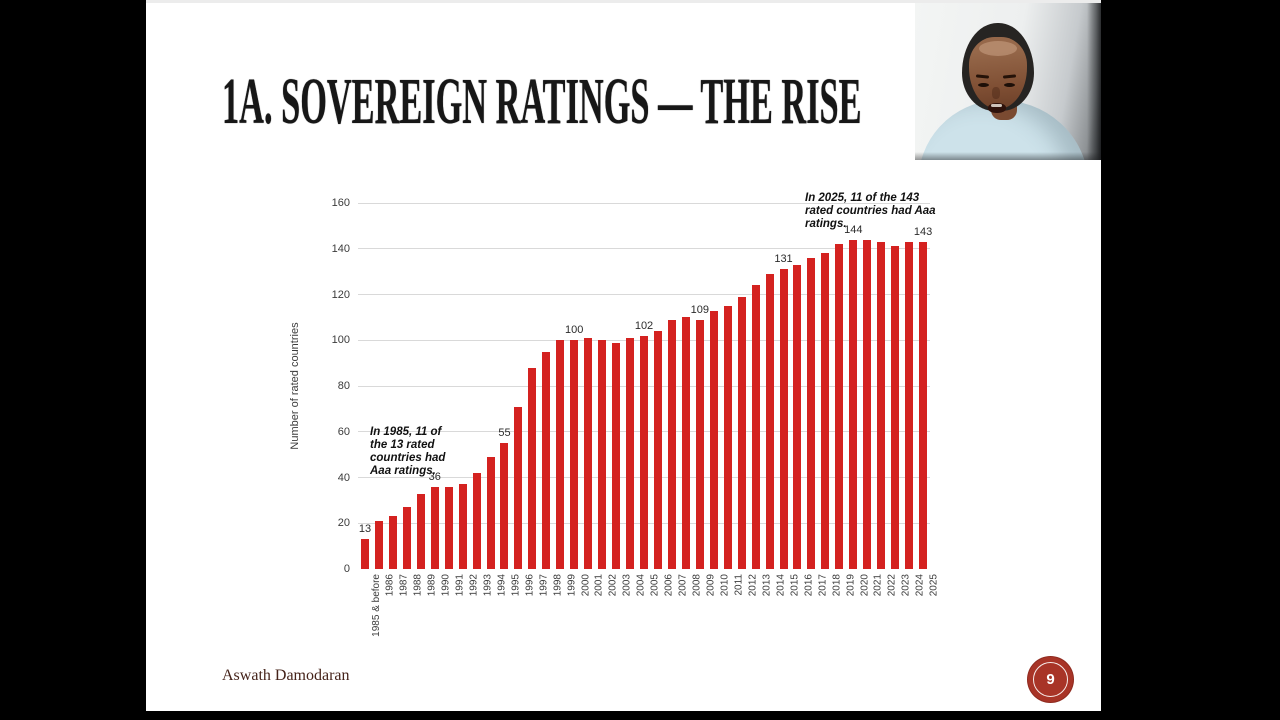 The image size is (1280, 720). I want to click on x-tick-label: 1986, so click(390, 585).